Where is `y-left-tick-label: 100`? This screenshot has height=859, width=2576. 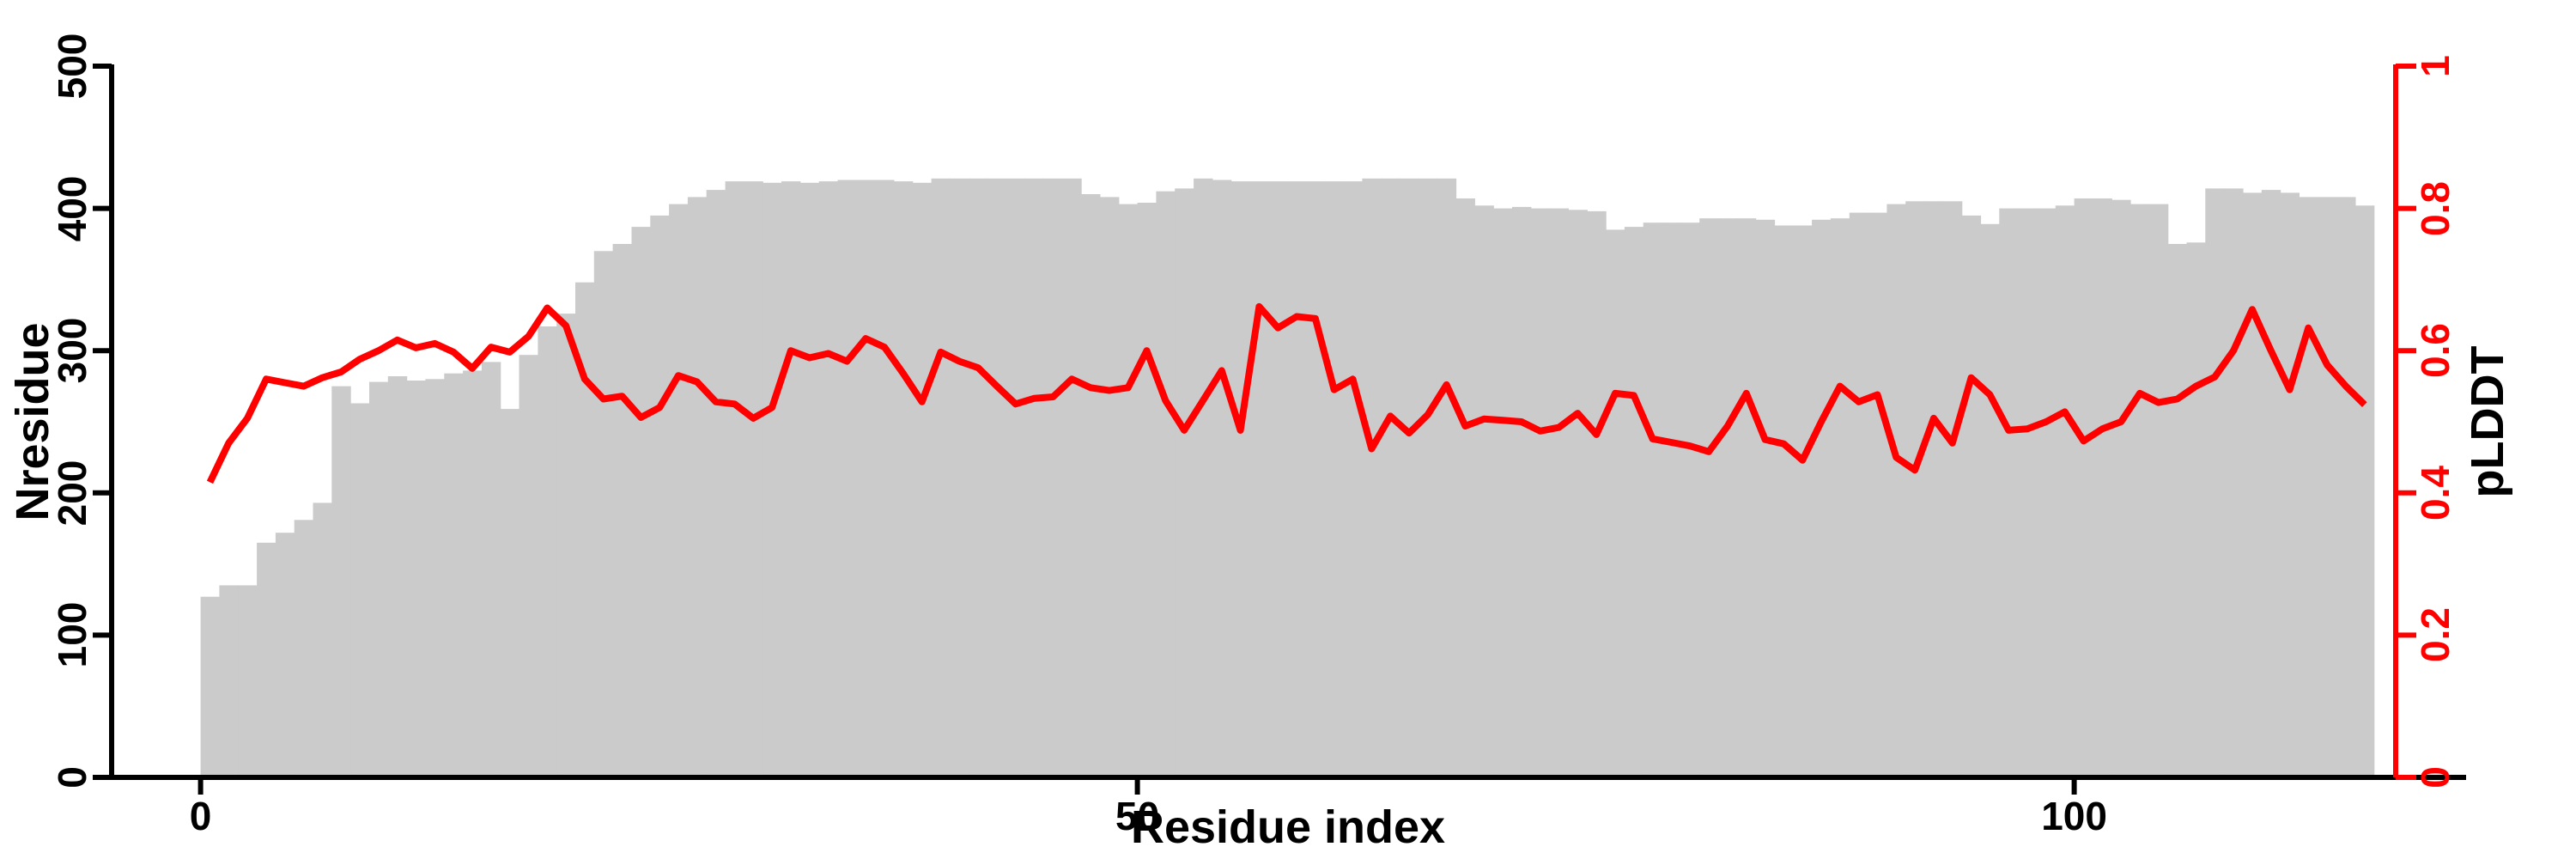
y-left-tick-label: 100 is located at coordinates (72, 635).